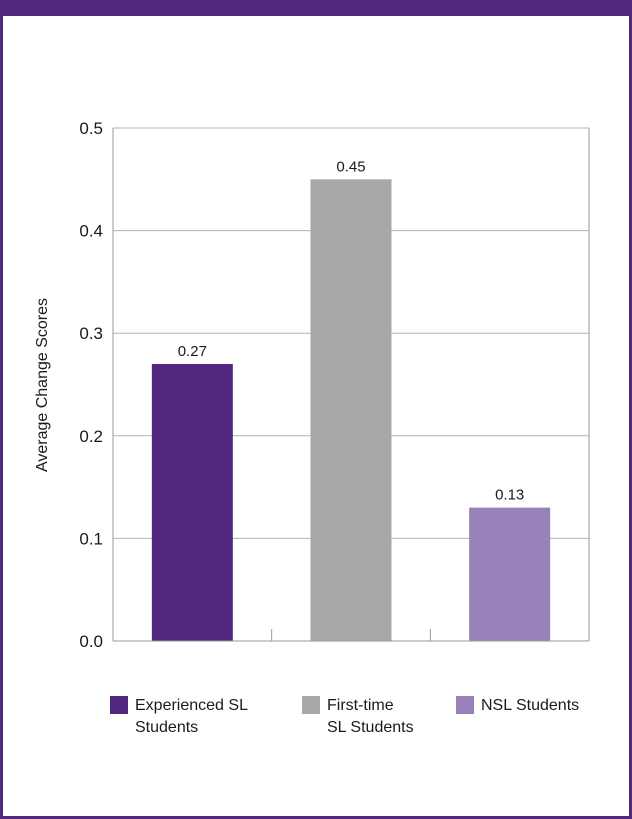 This screenshot has height=819, width=632. What do you see at coordinates (166, 727) in the screenshot?
I see `legend-label: Students` at bounding box center [166, 727].